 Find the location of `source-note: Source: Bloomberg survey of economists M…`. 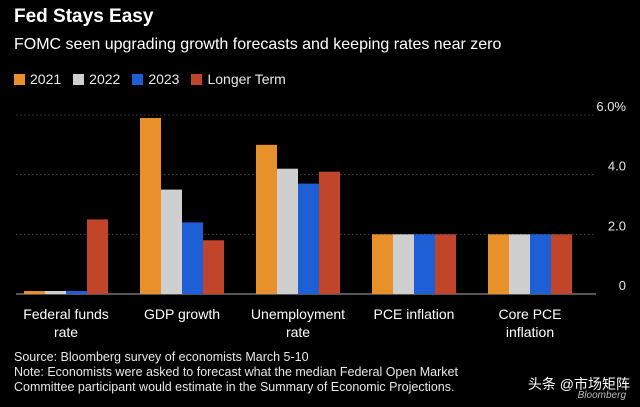

source-note: Source: Bloomberg survey of economists M… is located at coordinates (161, 357).